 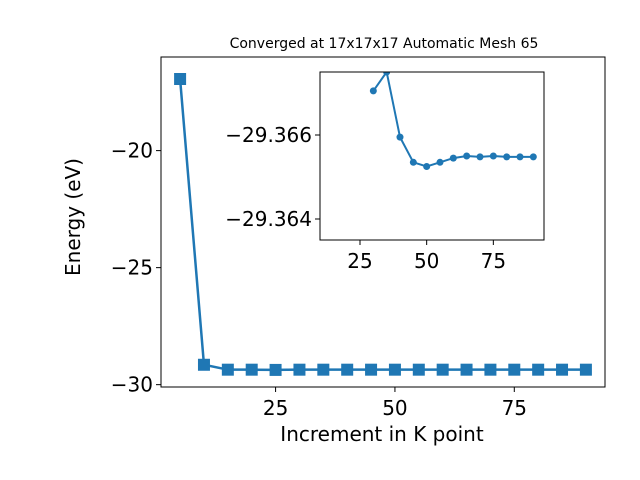 I want to click on y-axis-label: Energy (eV), so click(x=73, y=217).